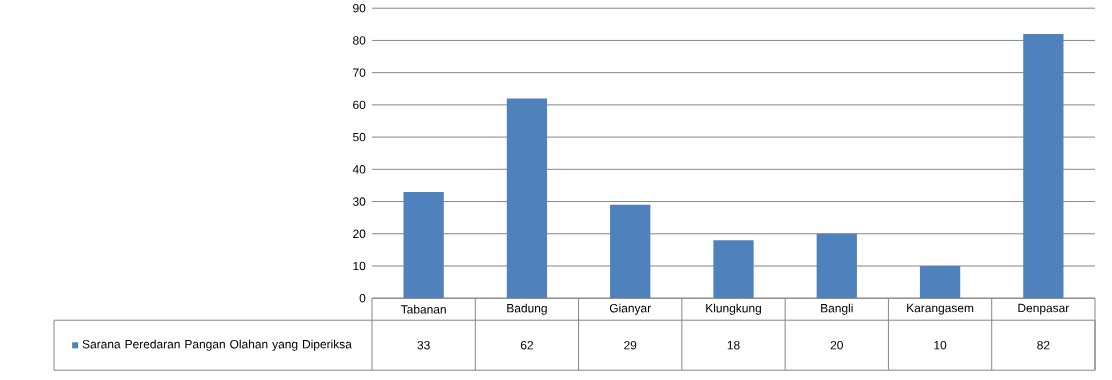  Describe the element at coordinates (359, 137) in the screenshot. I see `y-tick-label: 50` at that location.